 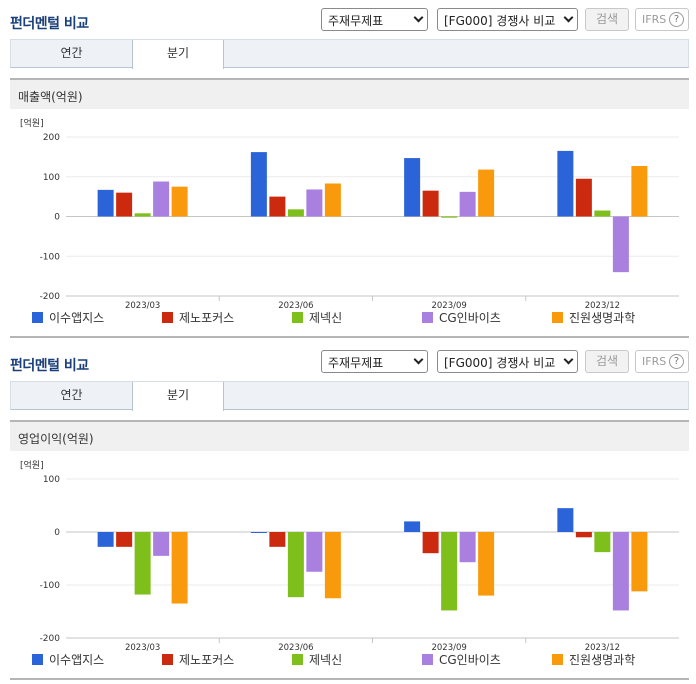 What do you see at coordinates (295, 647) in the screenshot?
I see `x-tick-label: 2023/06` at bounding box center [295, 647].